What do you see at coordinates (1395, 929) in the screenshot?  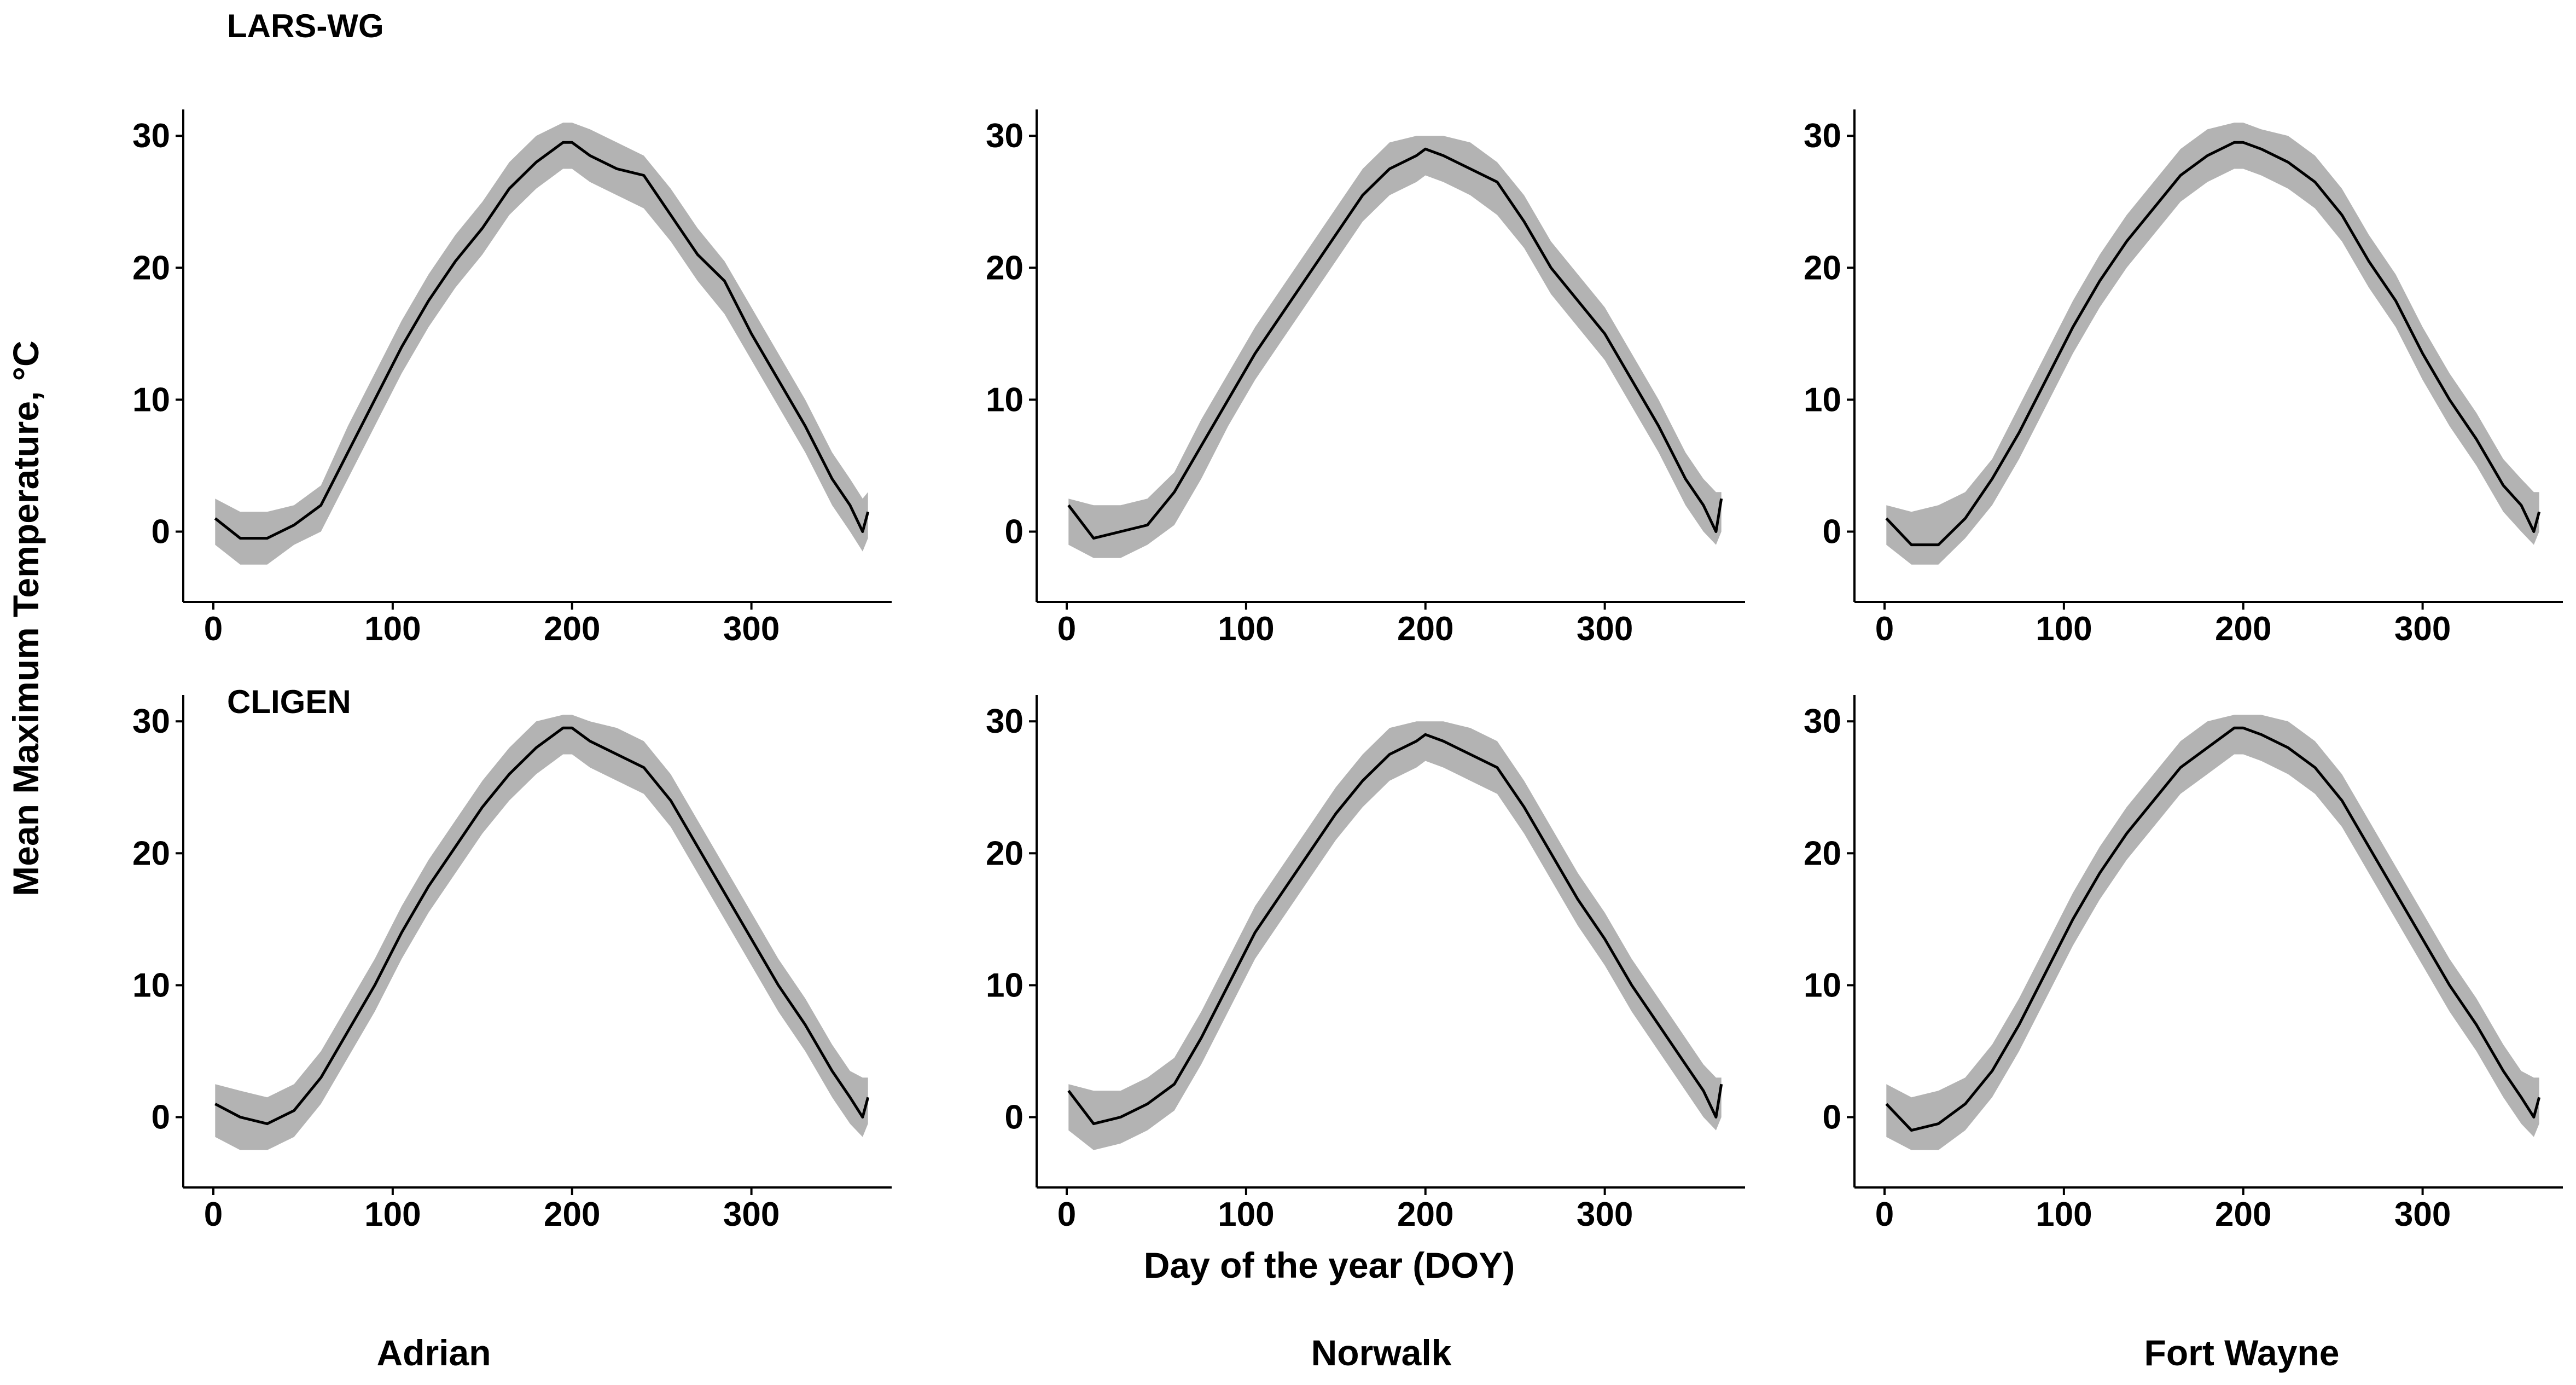 I see `observed-line-cligen-norwalk` at bounding box center [1395, 929].